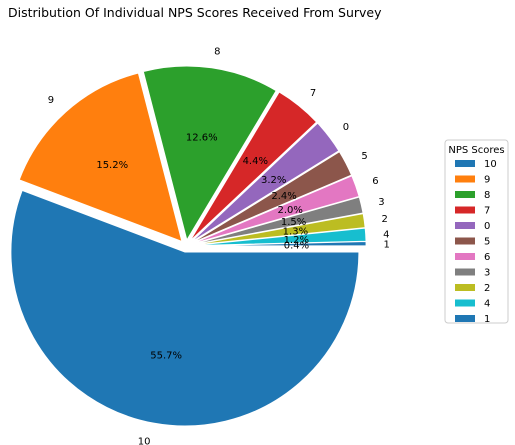 The width and height of the screenshot is (515, 445). I want to click on slice-percent-0: 3.2%, so click(273, 180).